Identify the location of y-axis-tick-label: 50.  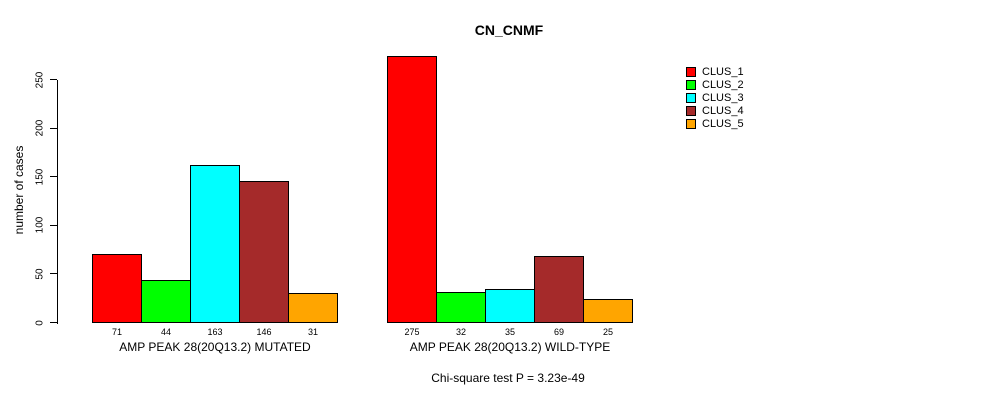
(40, 274).